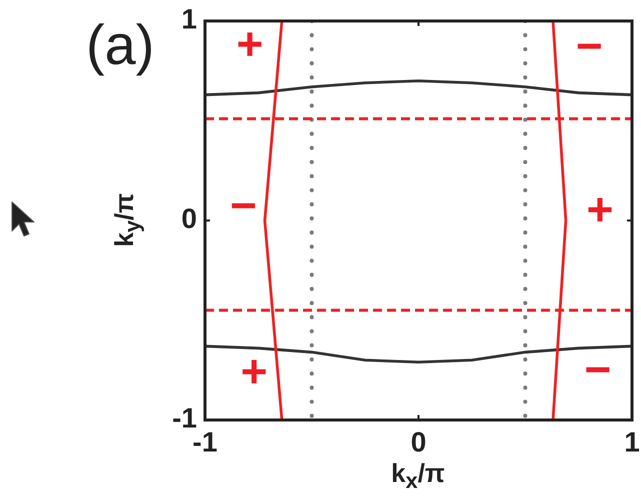 This screenshot has height=497, width=641. Describe the element at coordinates (418, 476) in the screenshot. I see `x-axis-title: k$_{x}$/π` at that location.